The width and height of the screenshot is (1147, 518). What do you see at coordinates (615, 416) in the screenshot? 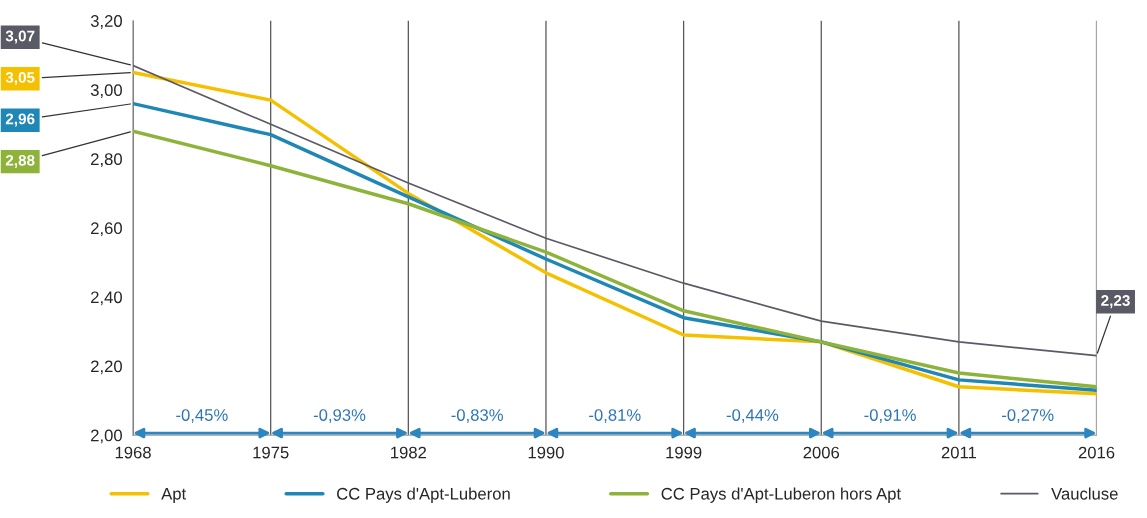
I see `annotation: -0,81%` at bounding box center [615, 416].